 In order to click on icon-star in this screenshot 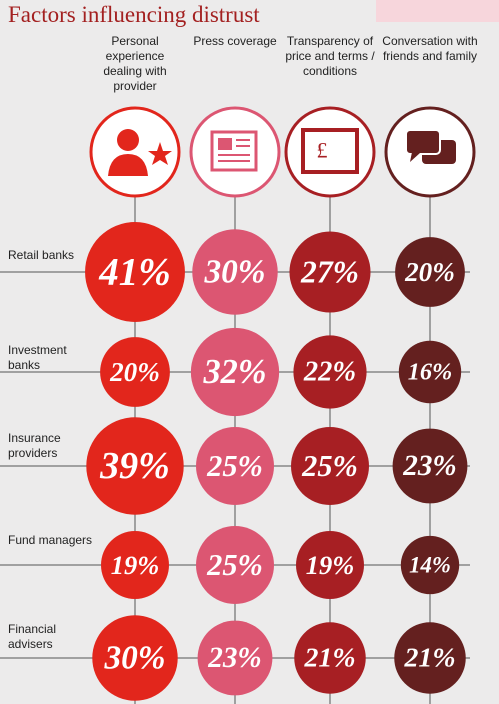, I will do `click(160, 153)`.